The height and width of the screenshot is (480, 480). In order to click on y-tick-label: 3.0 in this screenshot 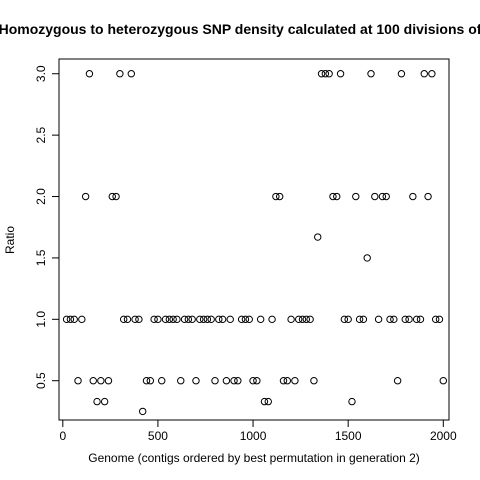, I will do `click(41, 73)`.